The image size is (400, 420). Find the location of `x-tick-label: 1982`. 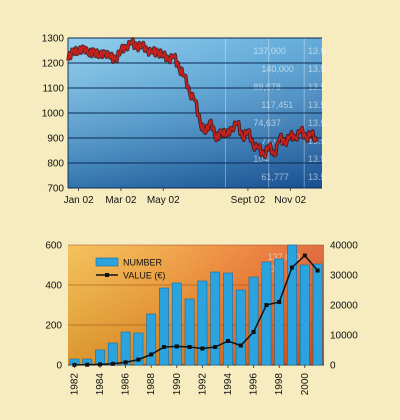

x-tick-label: 1982 is located at coordinates (74, 384).